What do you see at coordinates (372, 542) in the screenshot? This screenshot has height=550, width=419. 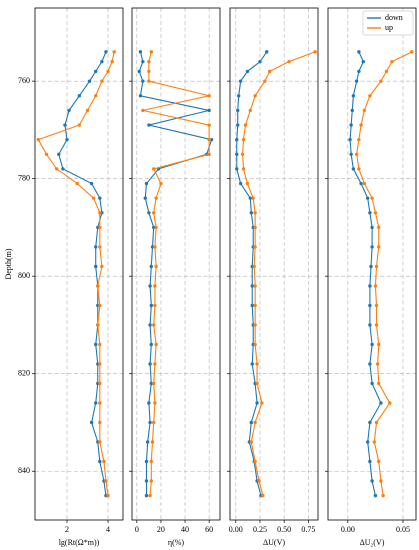 I see `x-axis-label: ΔU₂(V)` at bounding box center [372, 542].